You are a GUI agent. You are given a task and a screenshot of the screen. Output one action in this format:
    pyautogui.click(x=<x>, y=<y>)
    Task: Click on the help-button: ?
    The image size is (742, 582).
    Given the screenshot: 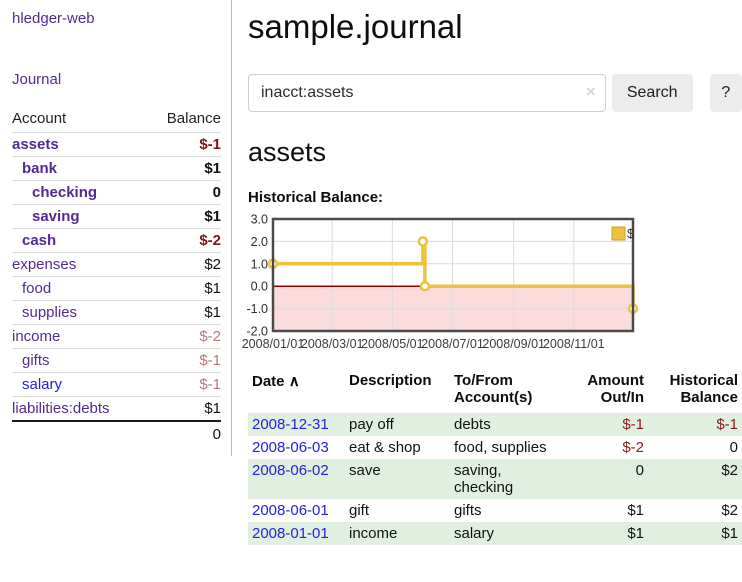 What is the action you would take?
    pyautogui.click(x=725, y=93)
    